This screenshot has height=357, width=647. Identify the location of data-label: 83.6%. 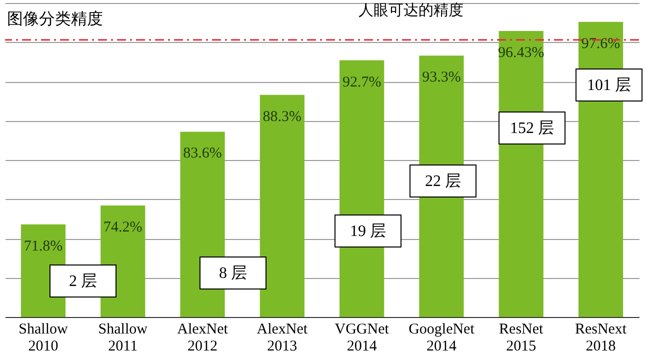
(202, 154).